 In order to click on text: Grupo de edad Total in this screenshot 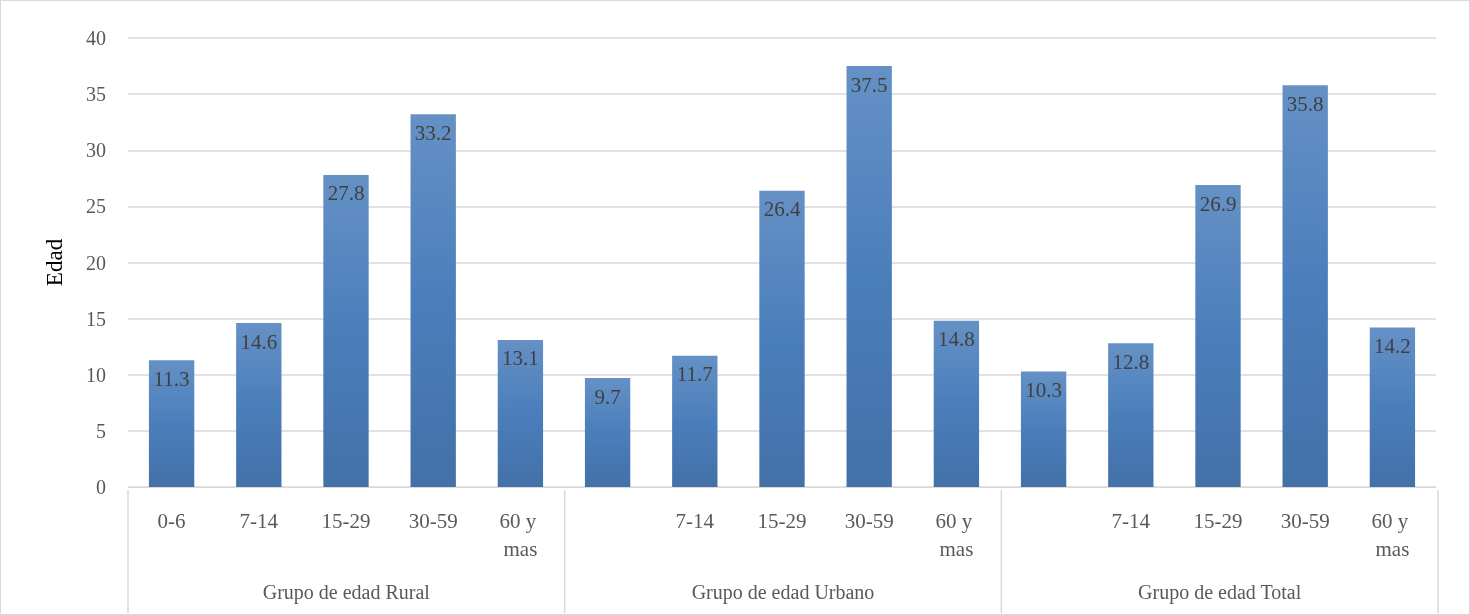, I will do `click(1220, 592)`.